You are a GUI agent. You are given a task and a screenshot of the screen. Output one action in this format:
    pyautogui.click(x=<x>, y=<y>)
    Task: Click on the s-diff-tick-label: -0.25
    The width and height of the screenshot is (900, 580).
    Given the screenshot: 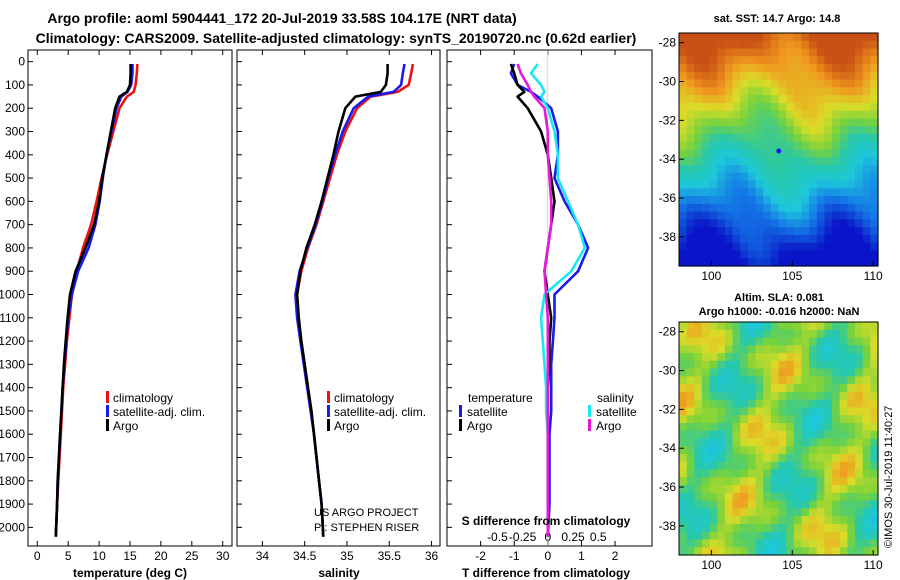 What is the action you would take?
    pyautogui.click(x=523, y=537)
    